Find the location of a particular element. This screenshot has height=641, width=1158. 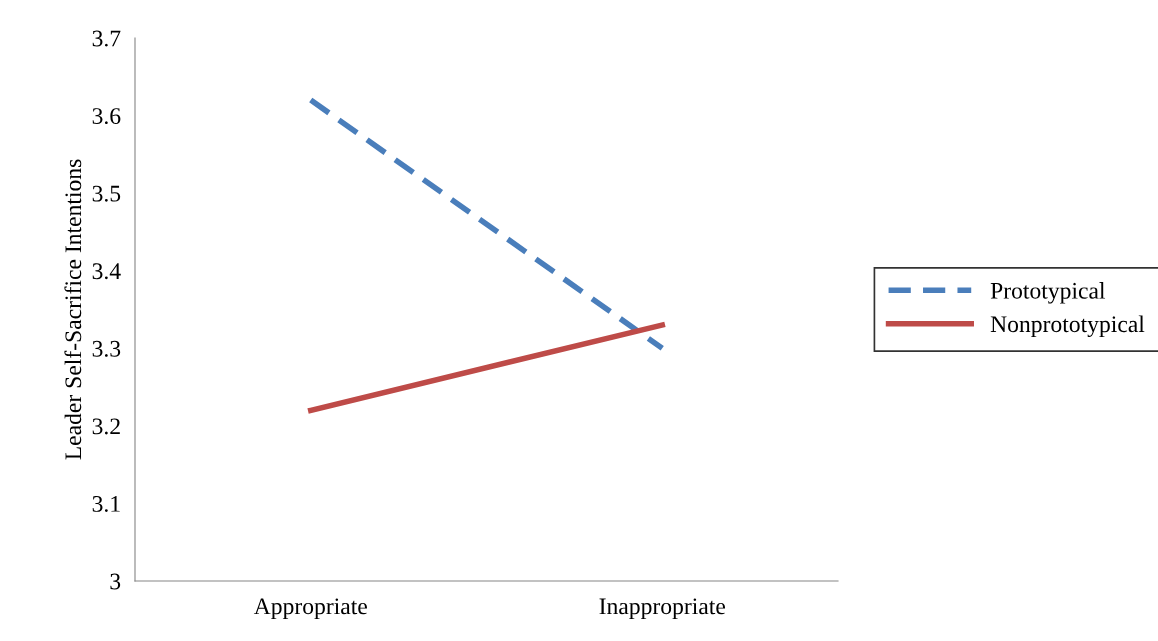

y-tick-label: 3.2 is located at coordinates (106, 426).